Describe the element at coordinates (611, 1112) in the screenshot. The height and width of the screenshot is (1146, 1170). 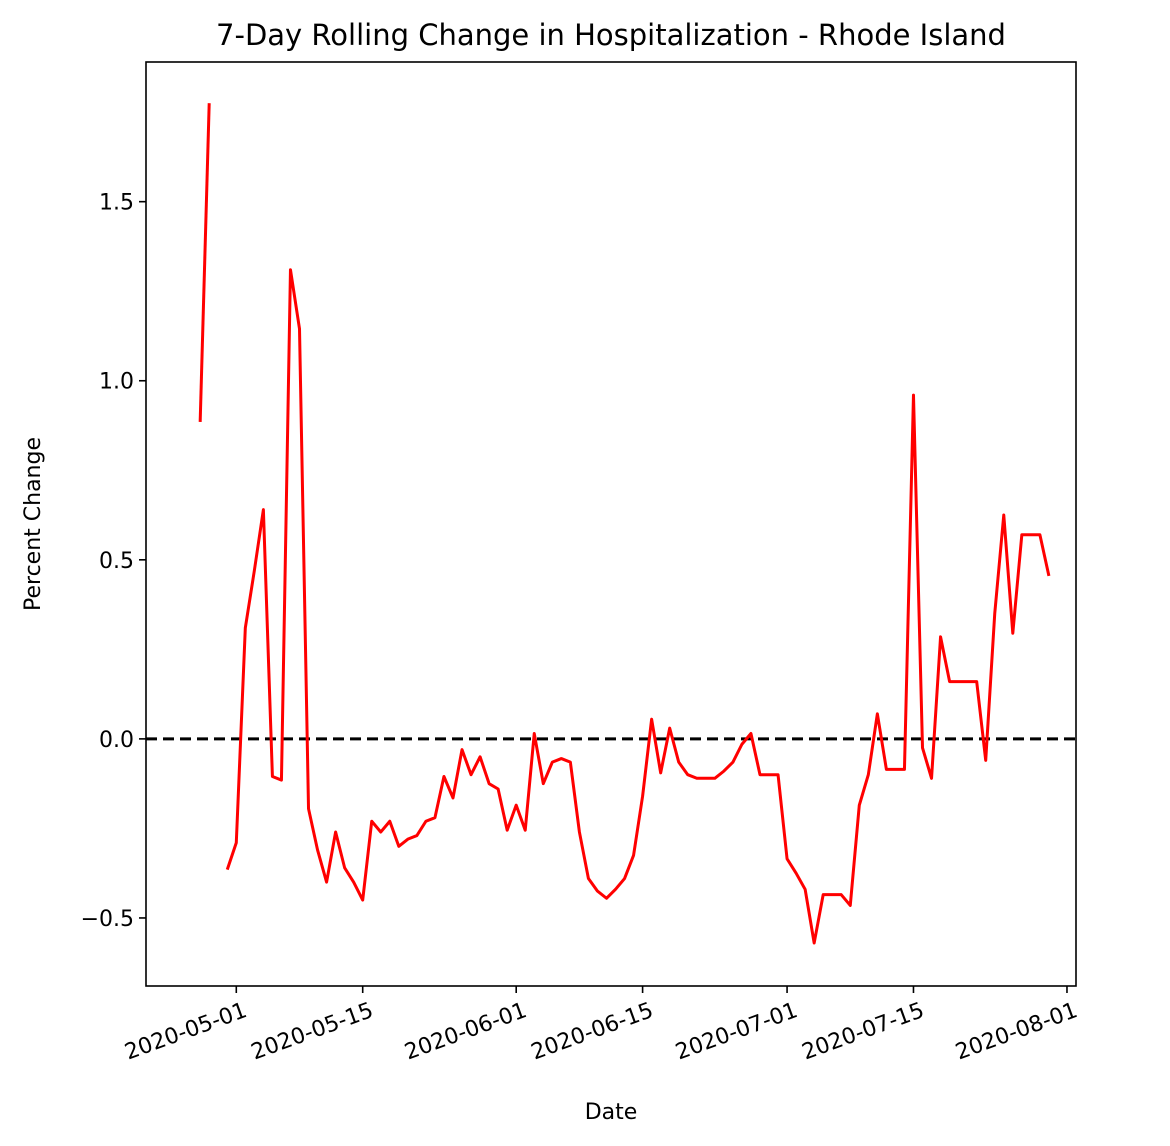
I see `x-axis-label: Date` at that location.